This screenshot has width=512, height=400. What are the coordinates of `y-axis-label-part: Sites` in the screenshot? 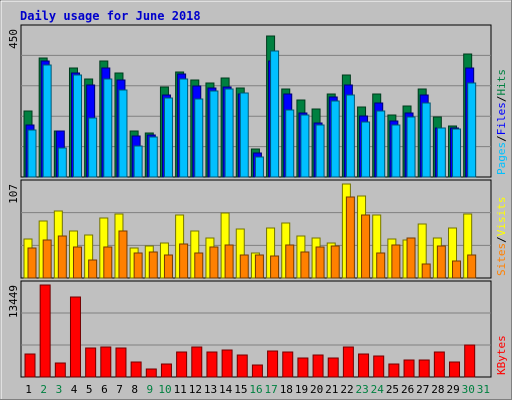 It's located at (501, 259).